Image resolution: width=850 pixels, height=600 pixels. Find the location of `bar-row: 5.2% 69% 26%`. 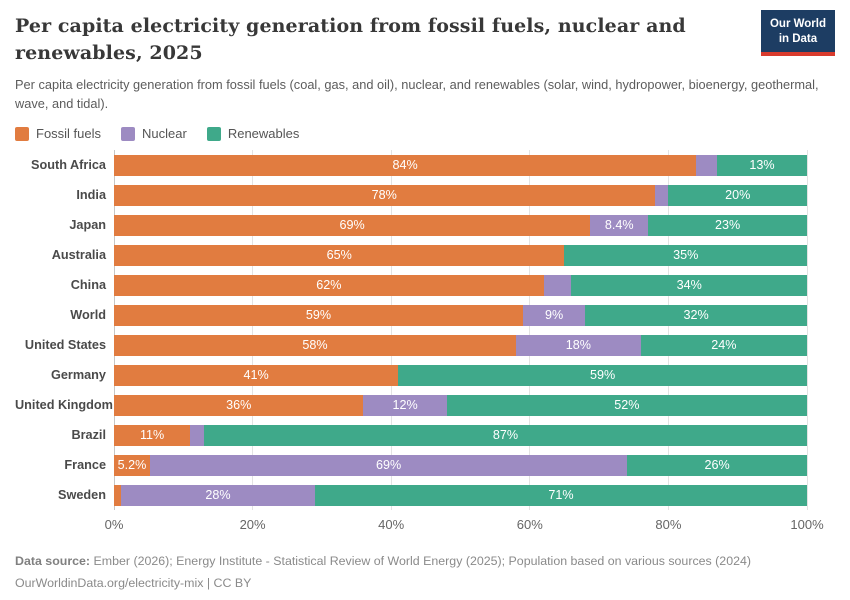

bar-row: 5.2% 69% 26% is located at coordinates (460, 465).